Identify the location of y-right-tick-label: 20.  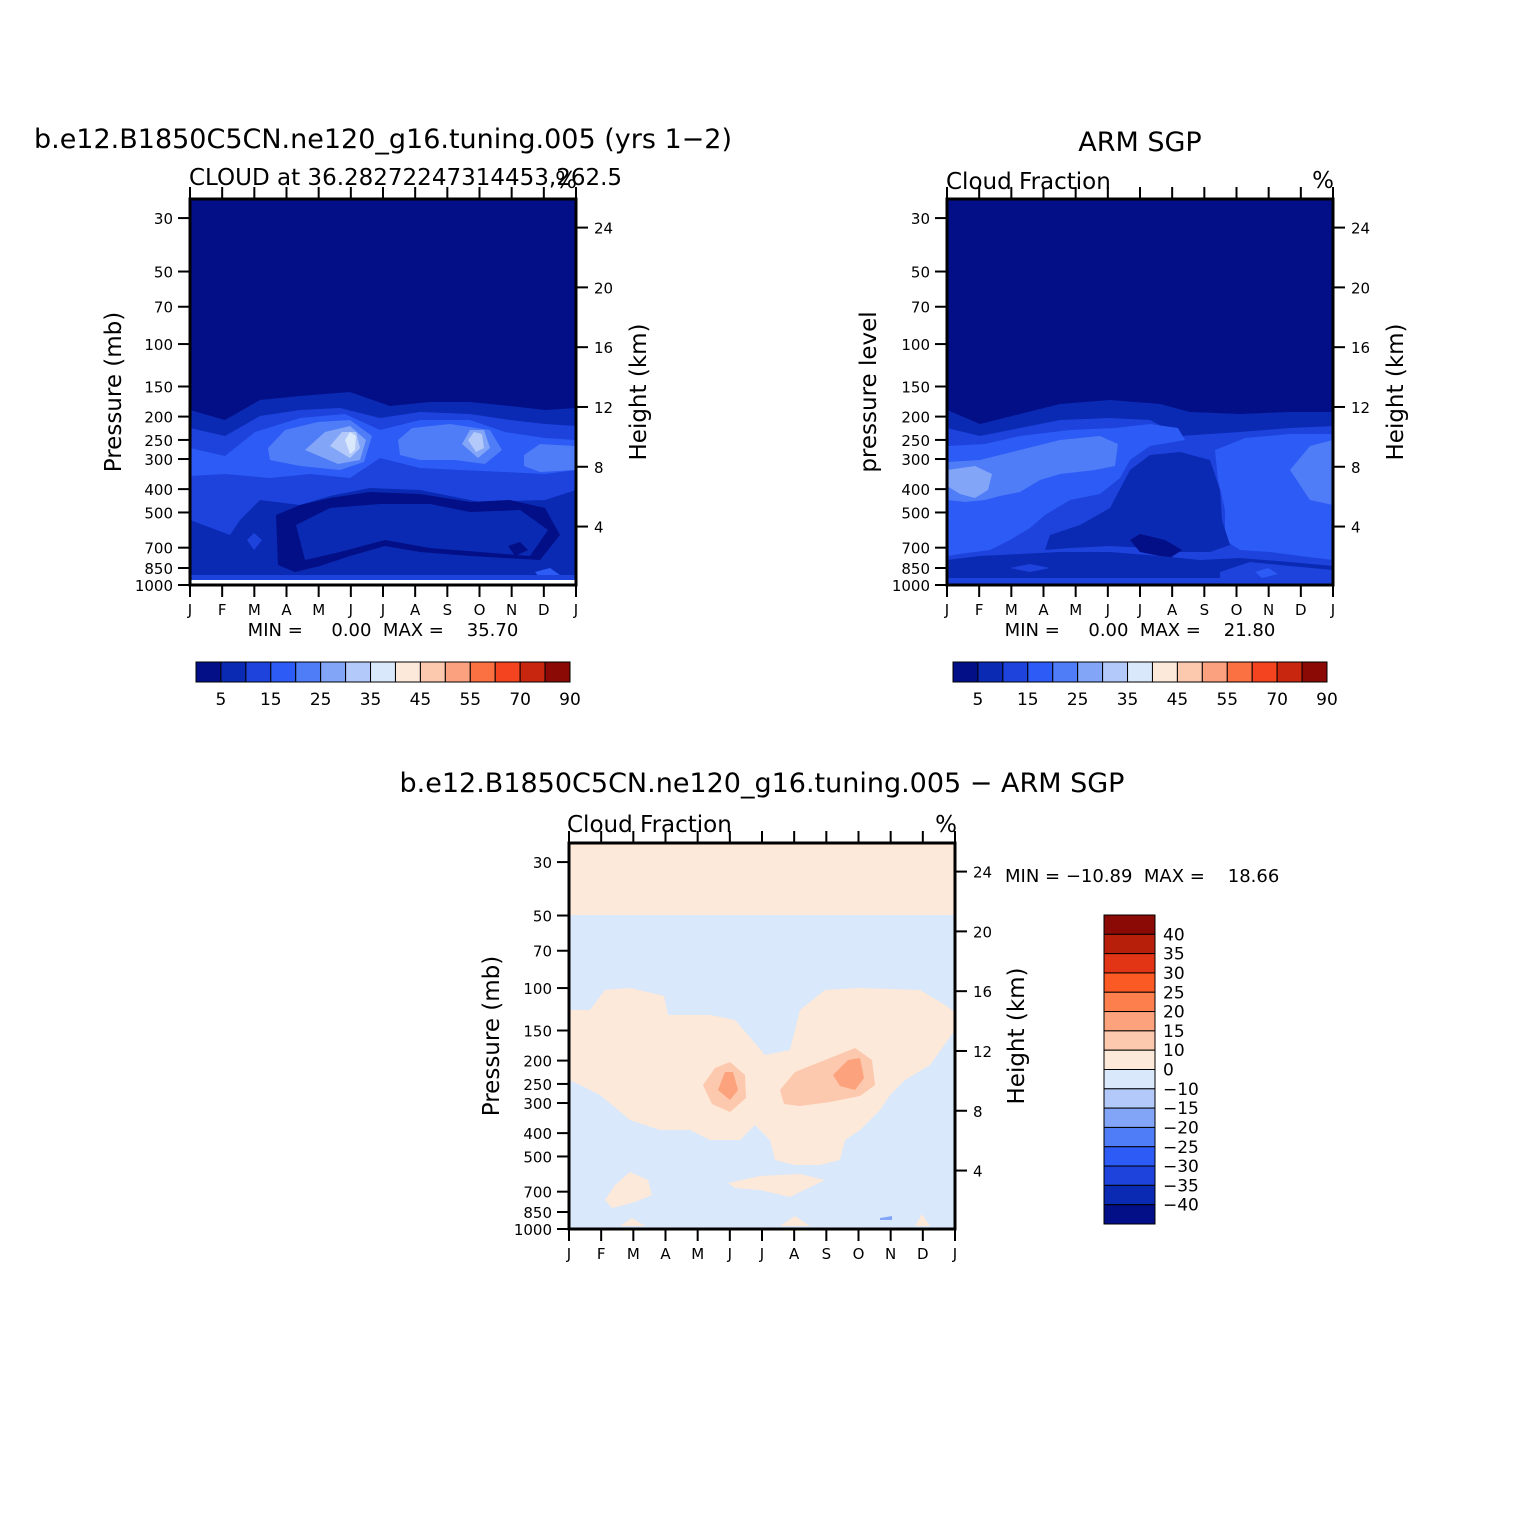
(1360, 288).